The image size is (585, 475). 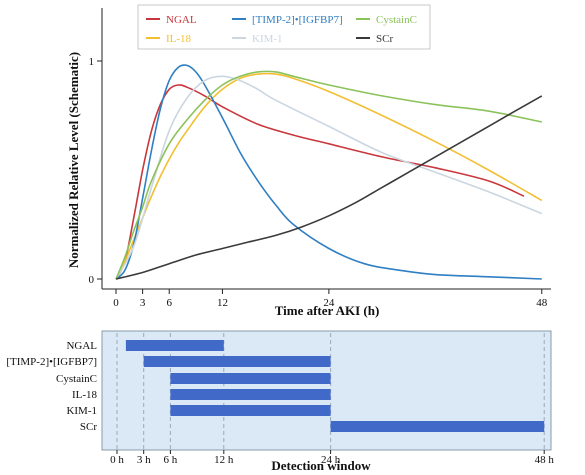 What do you see at coordinates (169, 303) in the screenshot?
I see `x-tick-label: 6` at bounding box center [169, 303].